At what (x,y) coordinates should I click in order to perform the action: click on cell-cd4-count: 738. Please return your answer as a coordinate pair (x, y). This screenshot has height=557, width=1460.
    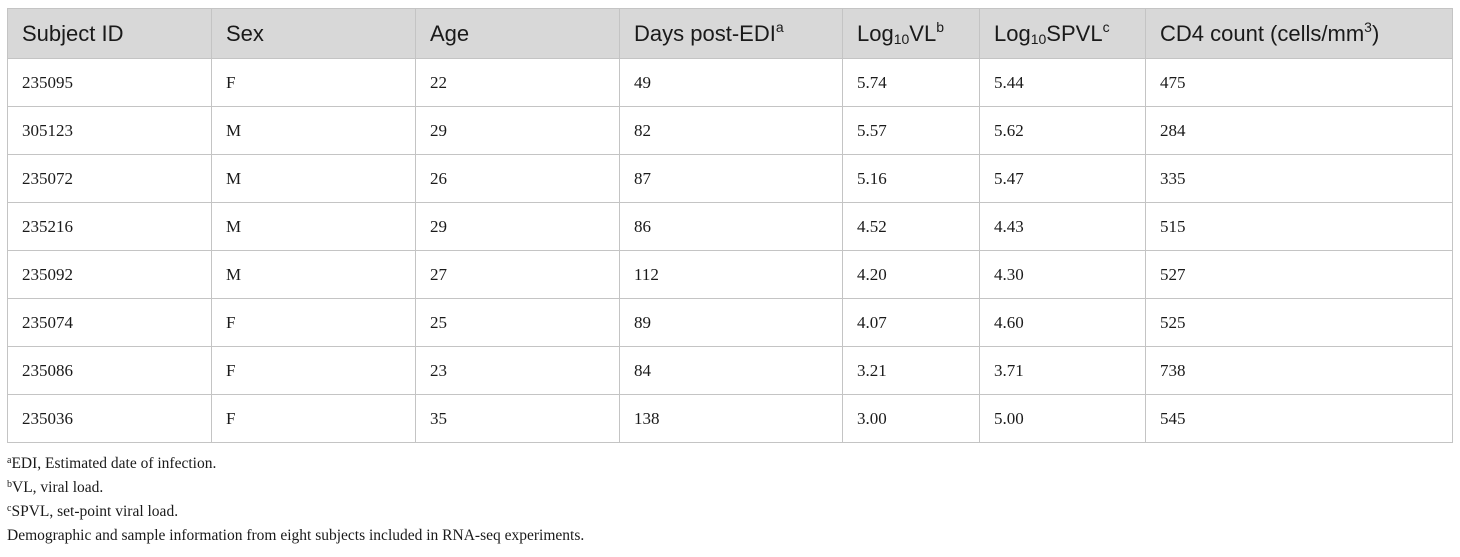
    Looking at the image, I should click on (1299, 370).